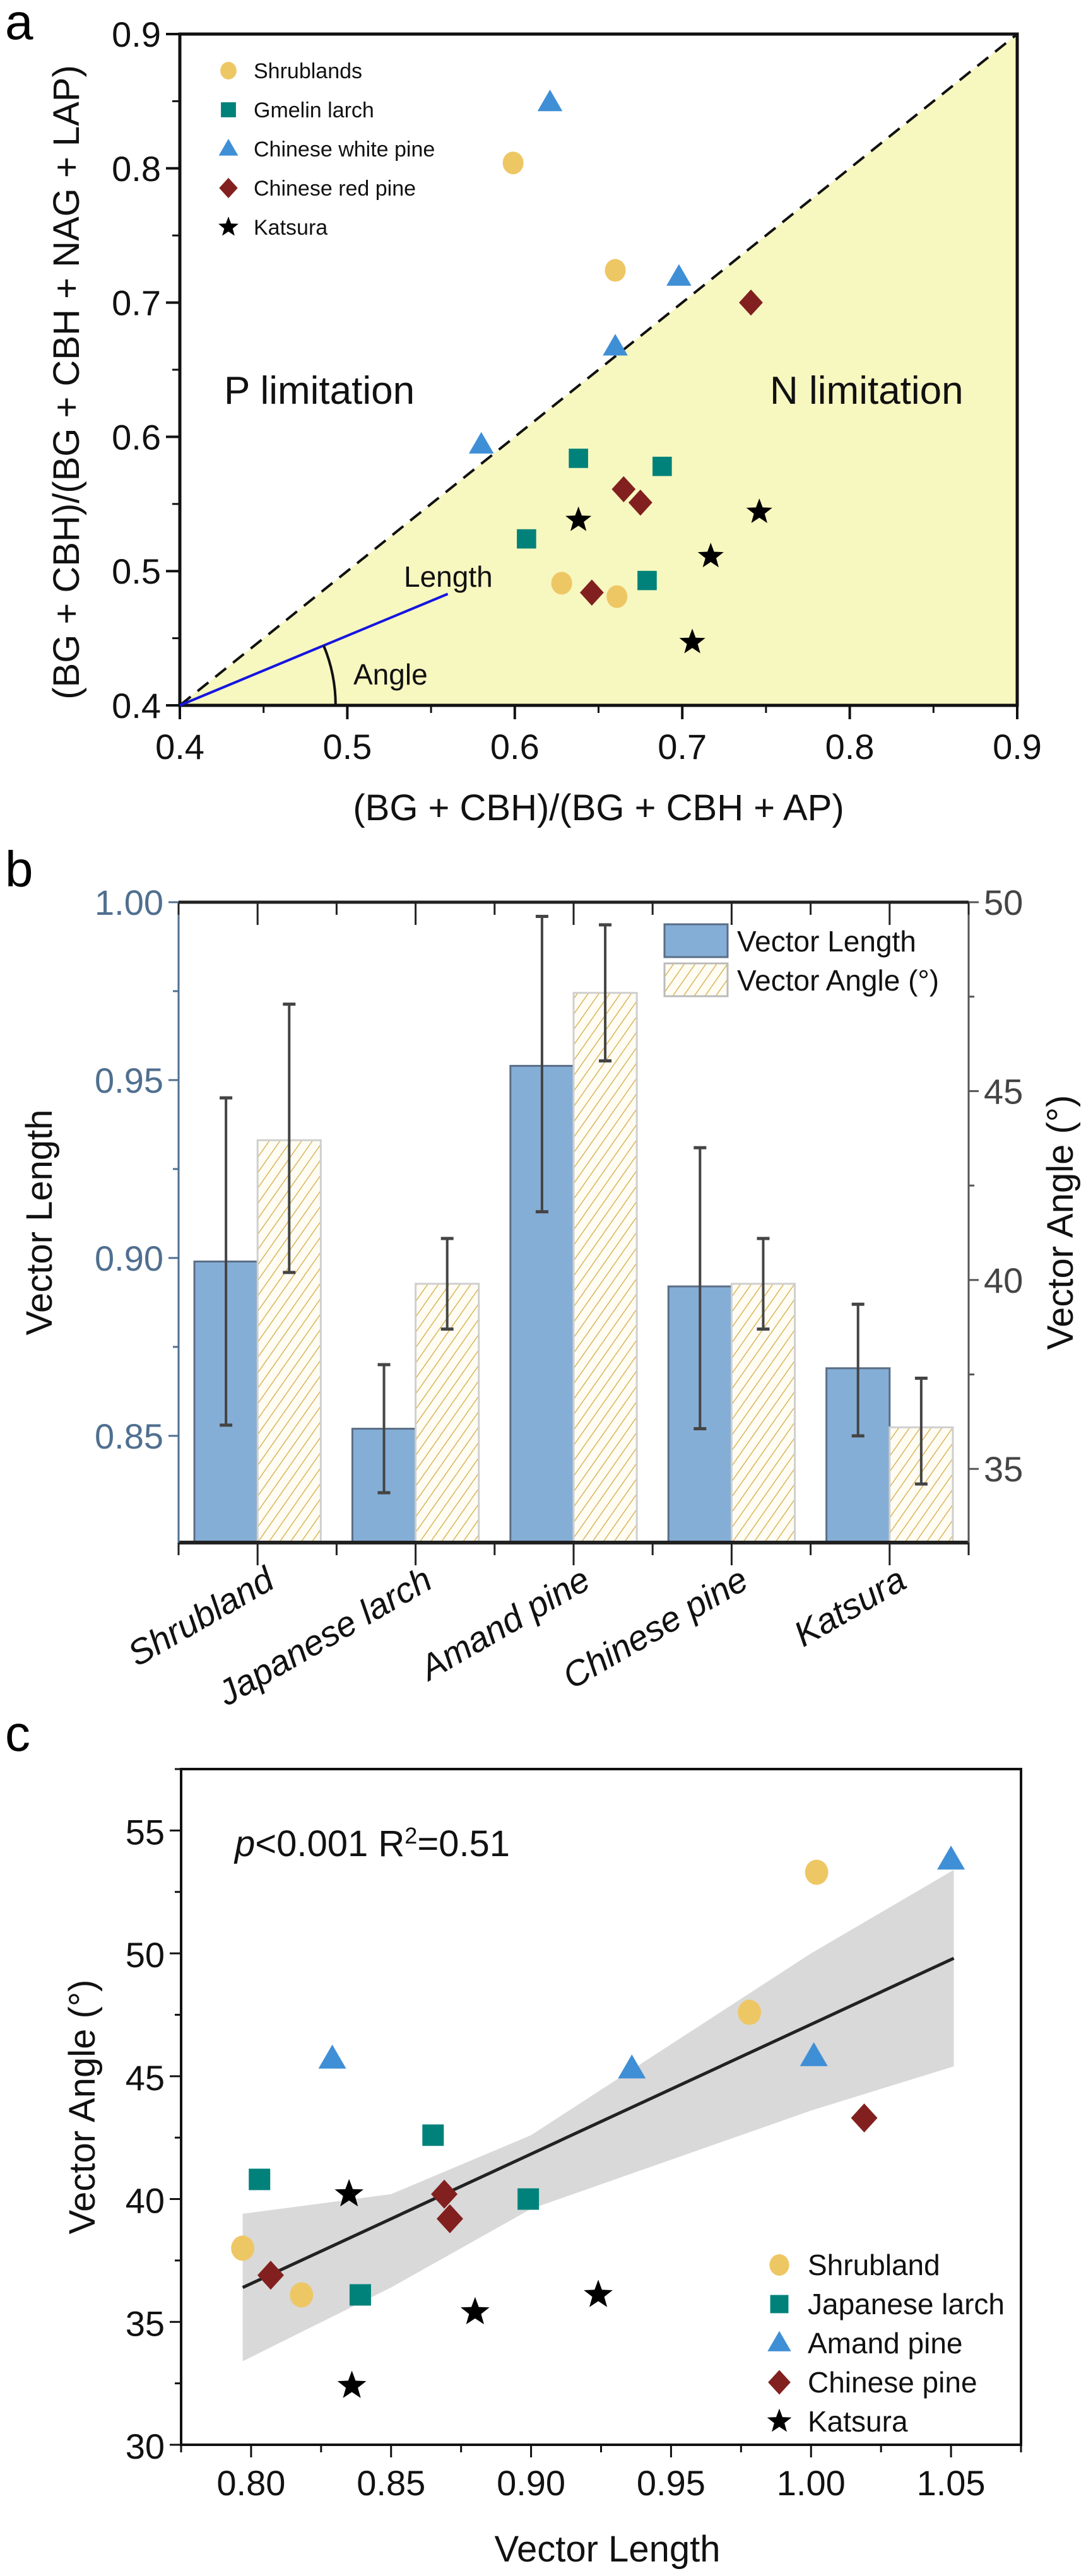 The width and height of the screenshot is (1086, 2576). I want to click on panel-c-label: c, so click(17, 1733).